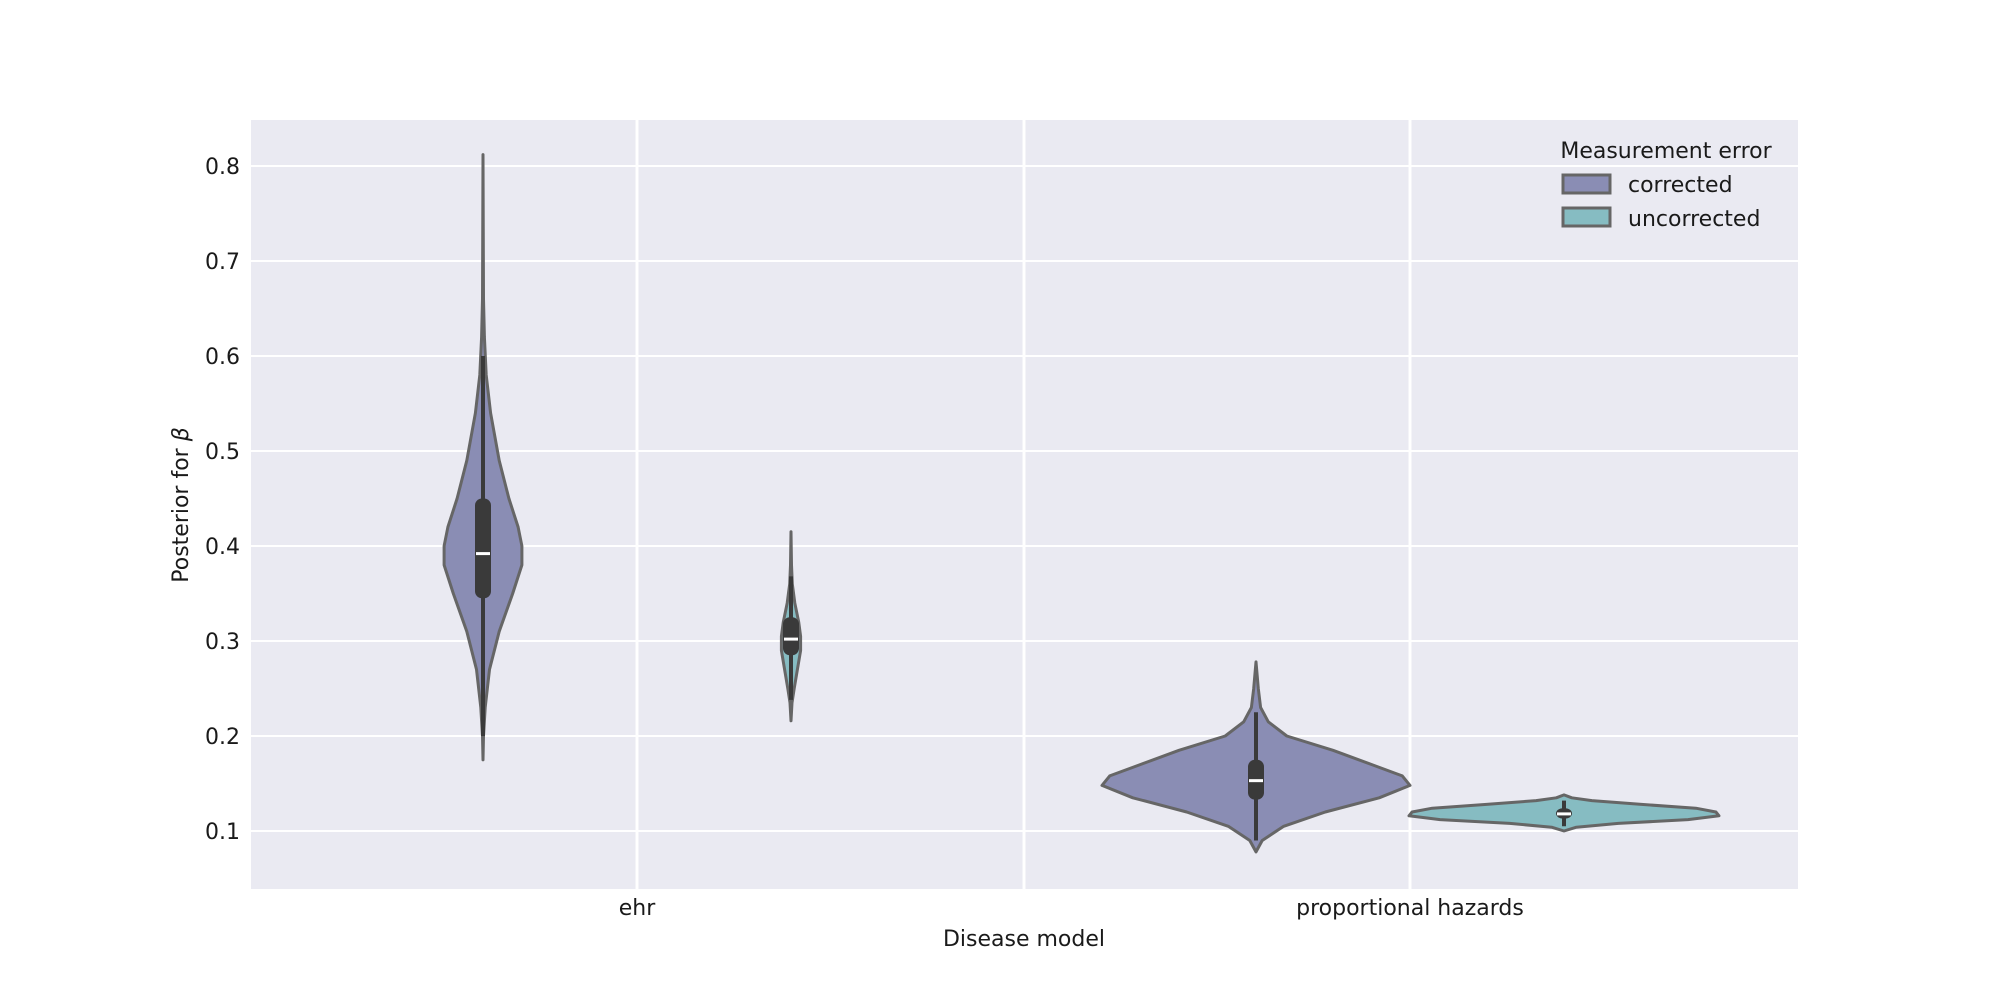 This screenshot has height=997, width=1993. What do you see at coordinates (1586, 184) in the screenshot?
I see `legend-swatch-corrected` at bounding box center [1586, 184].